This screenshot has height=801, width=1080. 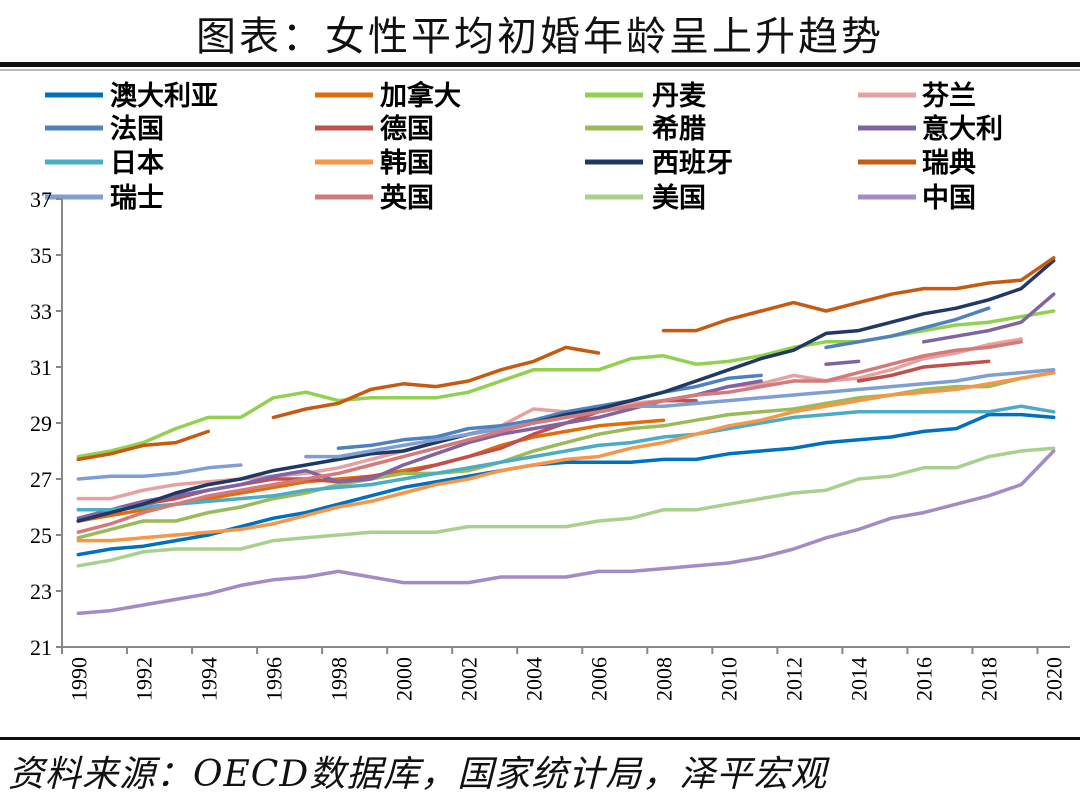 I want to click on series-line-美国, so click(x=566, y=507).